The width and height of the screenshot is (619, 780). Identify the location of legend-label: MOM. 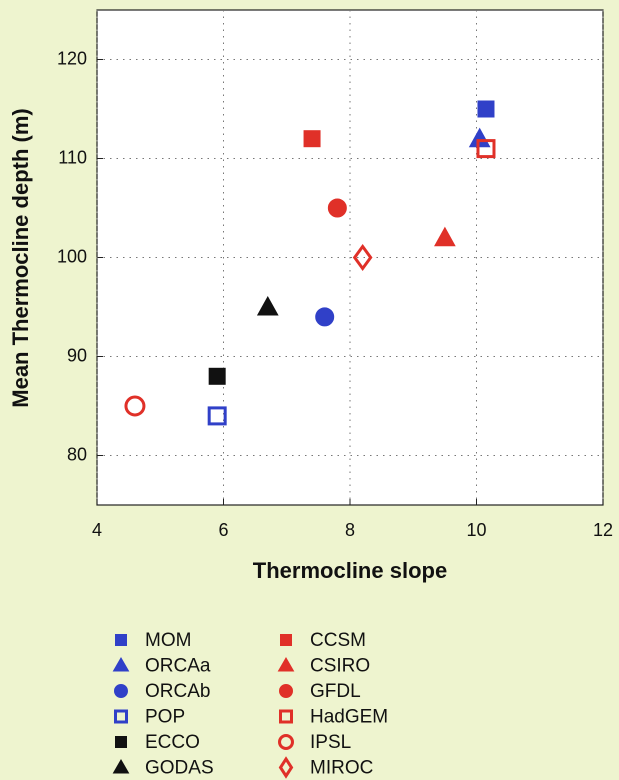
(168, 640).